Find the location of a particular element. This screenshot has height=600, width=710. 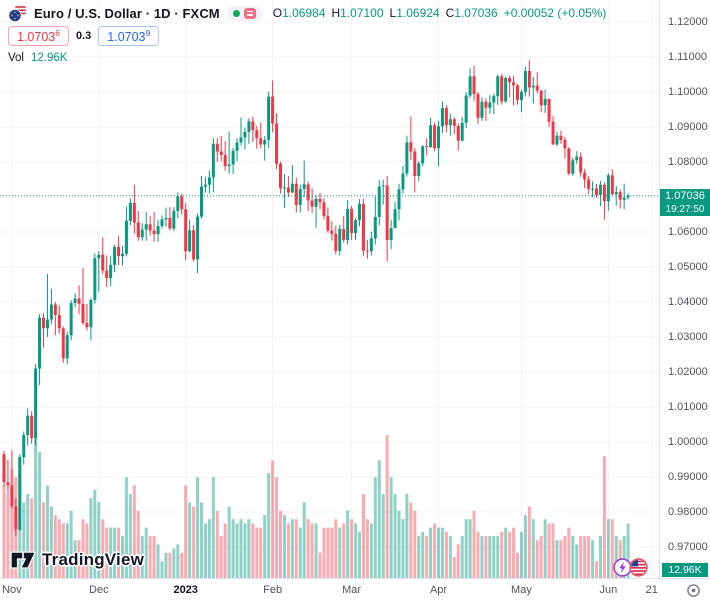

market-status-pill is located at coordinates (244, 13).